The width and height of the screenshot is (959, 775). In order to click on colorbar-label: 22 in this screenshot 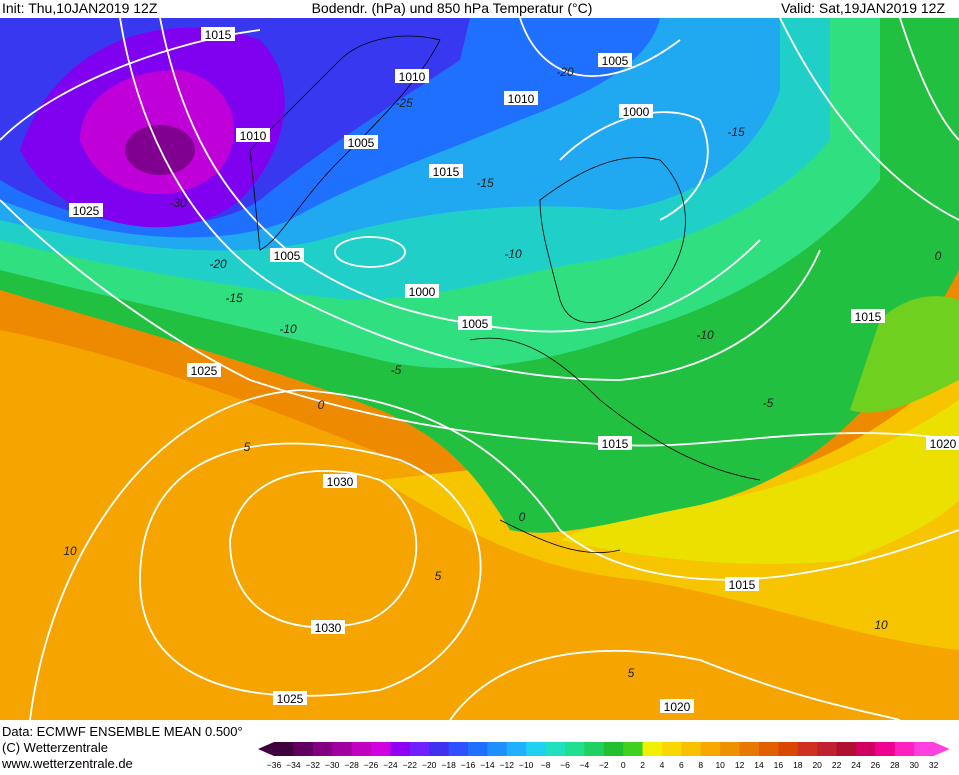, I will do `click(837, 765)`.